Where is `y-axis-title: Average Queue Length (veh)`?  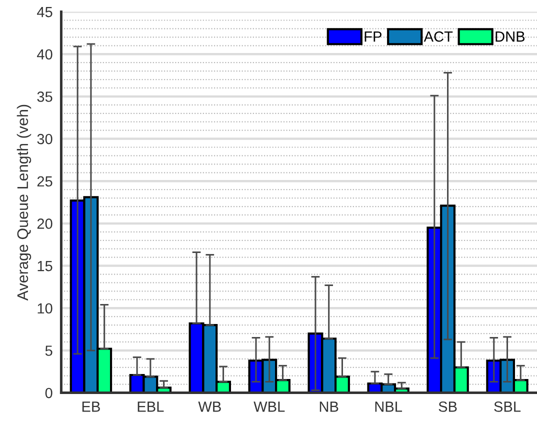
y-axis-title: Average Queue Length (veh) is located at coordinates (24, 202).